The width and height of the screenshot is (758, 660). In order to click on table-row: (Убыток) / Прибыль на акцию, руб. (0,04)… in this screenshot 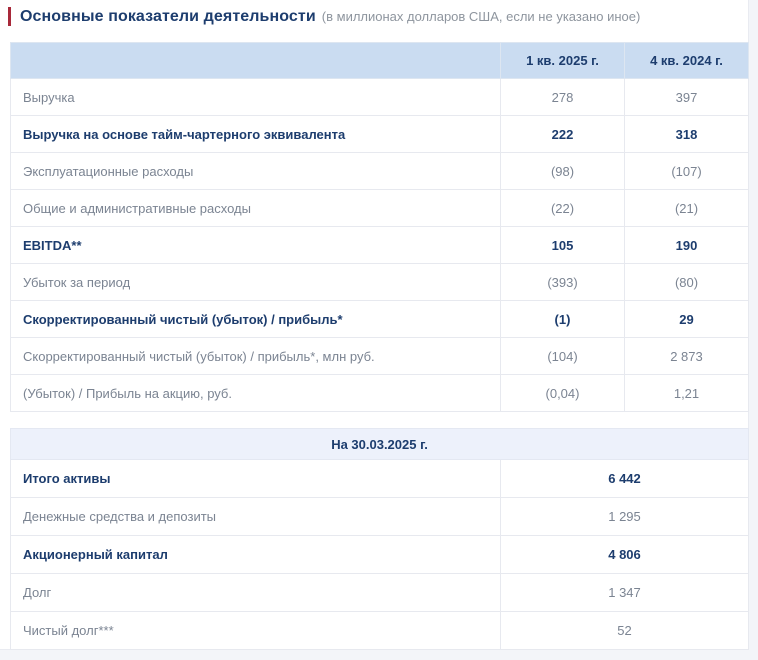, I will do `click(379, 393)`.